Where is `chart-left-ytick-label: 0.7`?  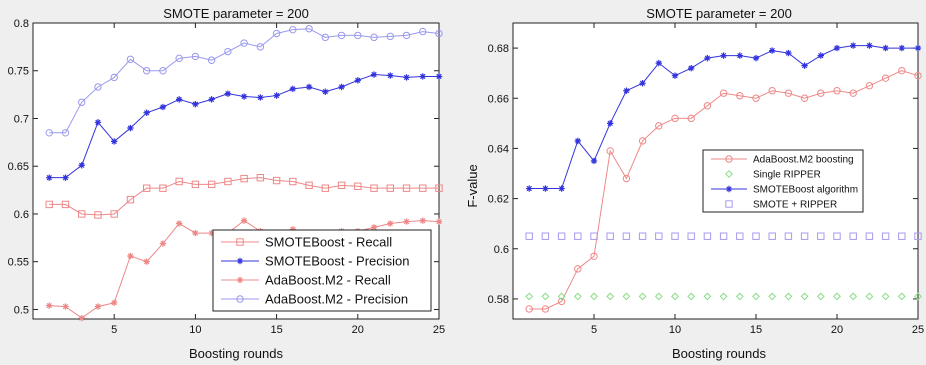
chart-left-ytick-label: 0.7 is located at coordinates (21, 119).